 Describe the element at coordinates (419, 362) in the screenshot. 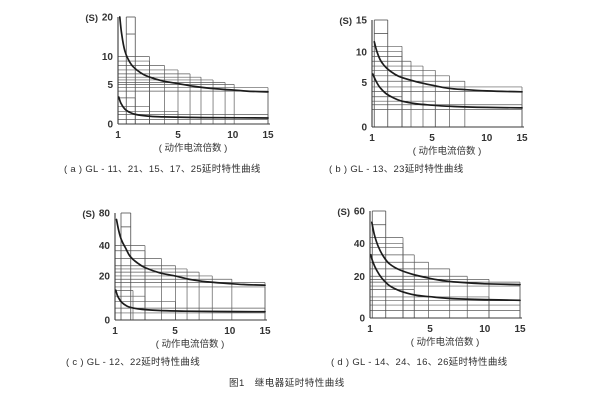

I see `caption-chart-d: ( d ) GL - 14、24、16、26延时特性曲线` at that location.